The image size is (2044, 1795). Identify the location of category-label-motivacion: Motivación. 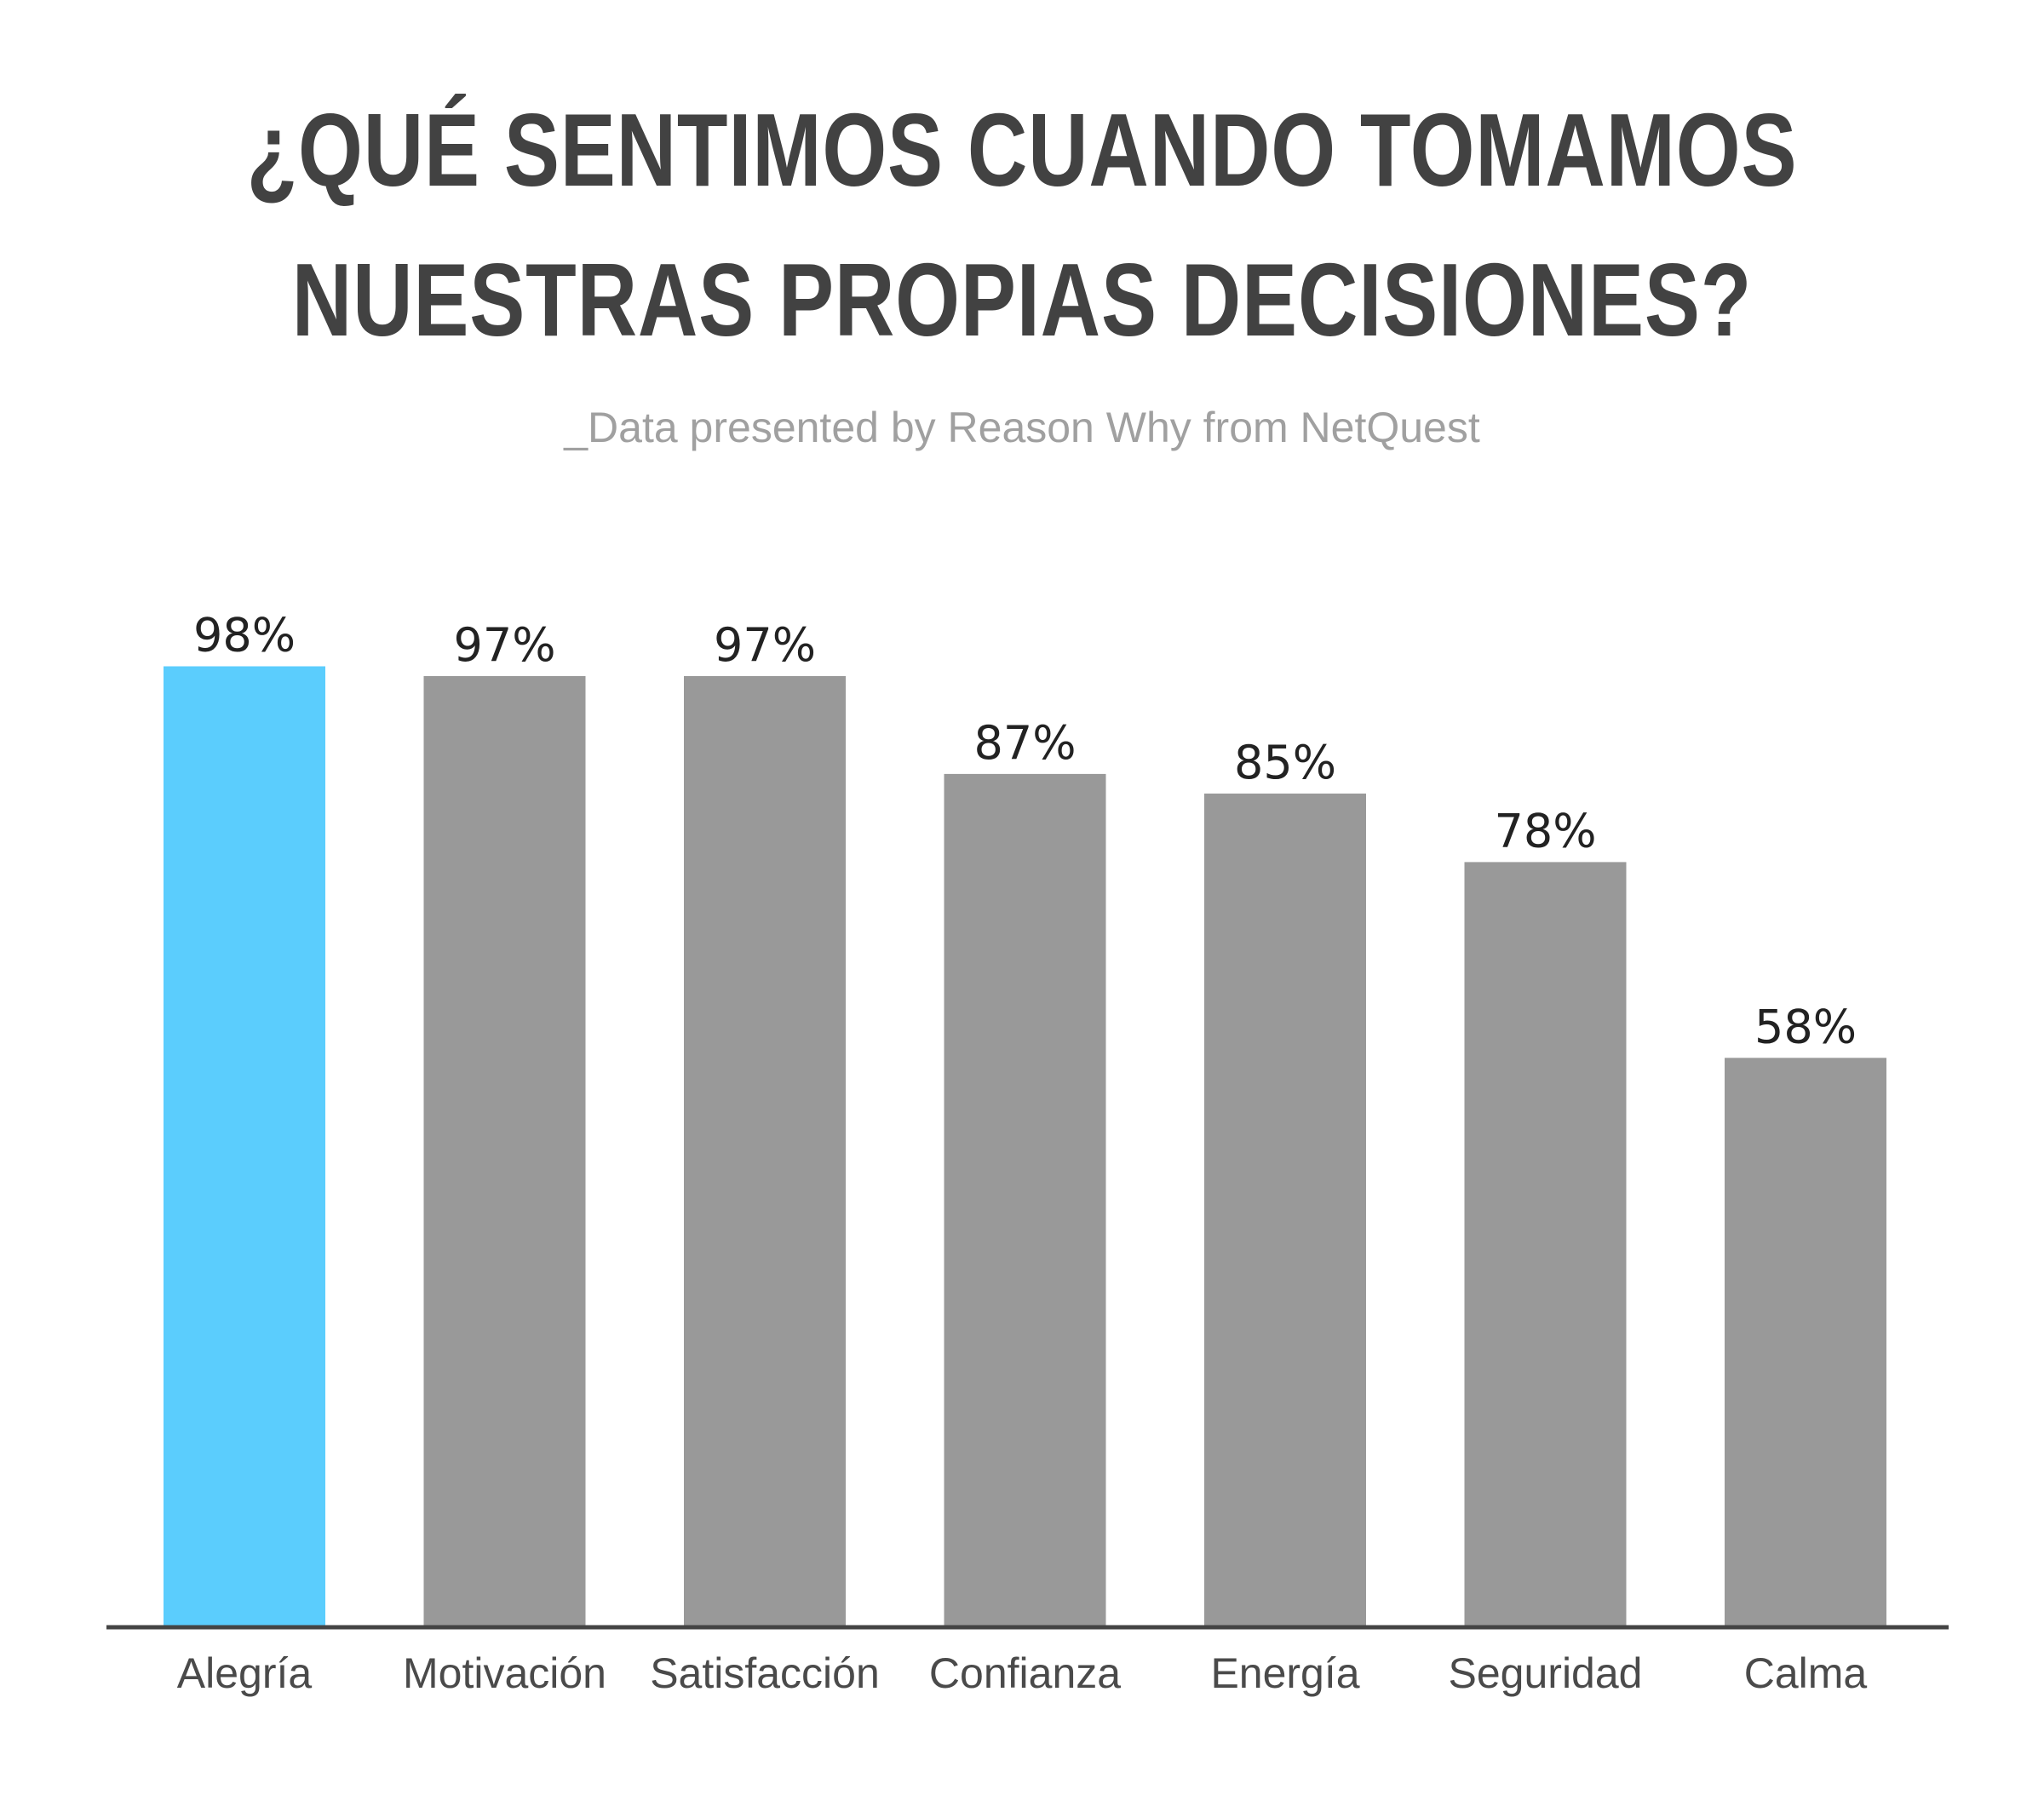
(504, 1673).